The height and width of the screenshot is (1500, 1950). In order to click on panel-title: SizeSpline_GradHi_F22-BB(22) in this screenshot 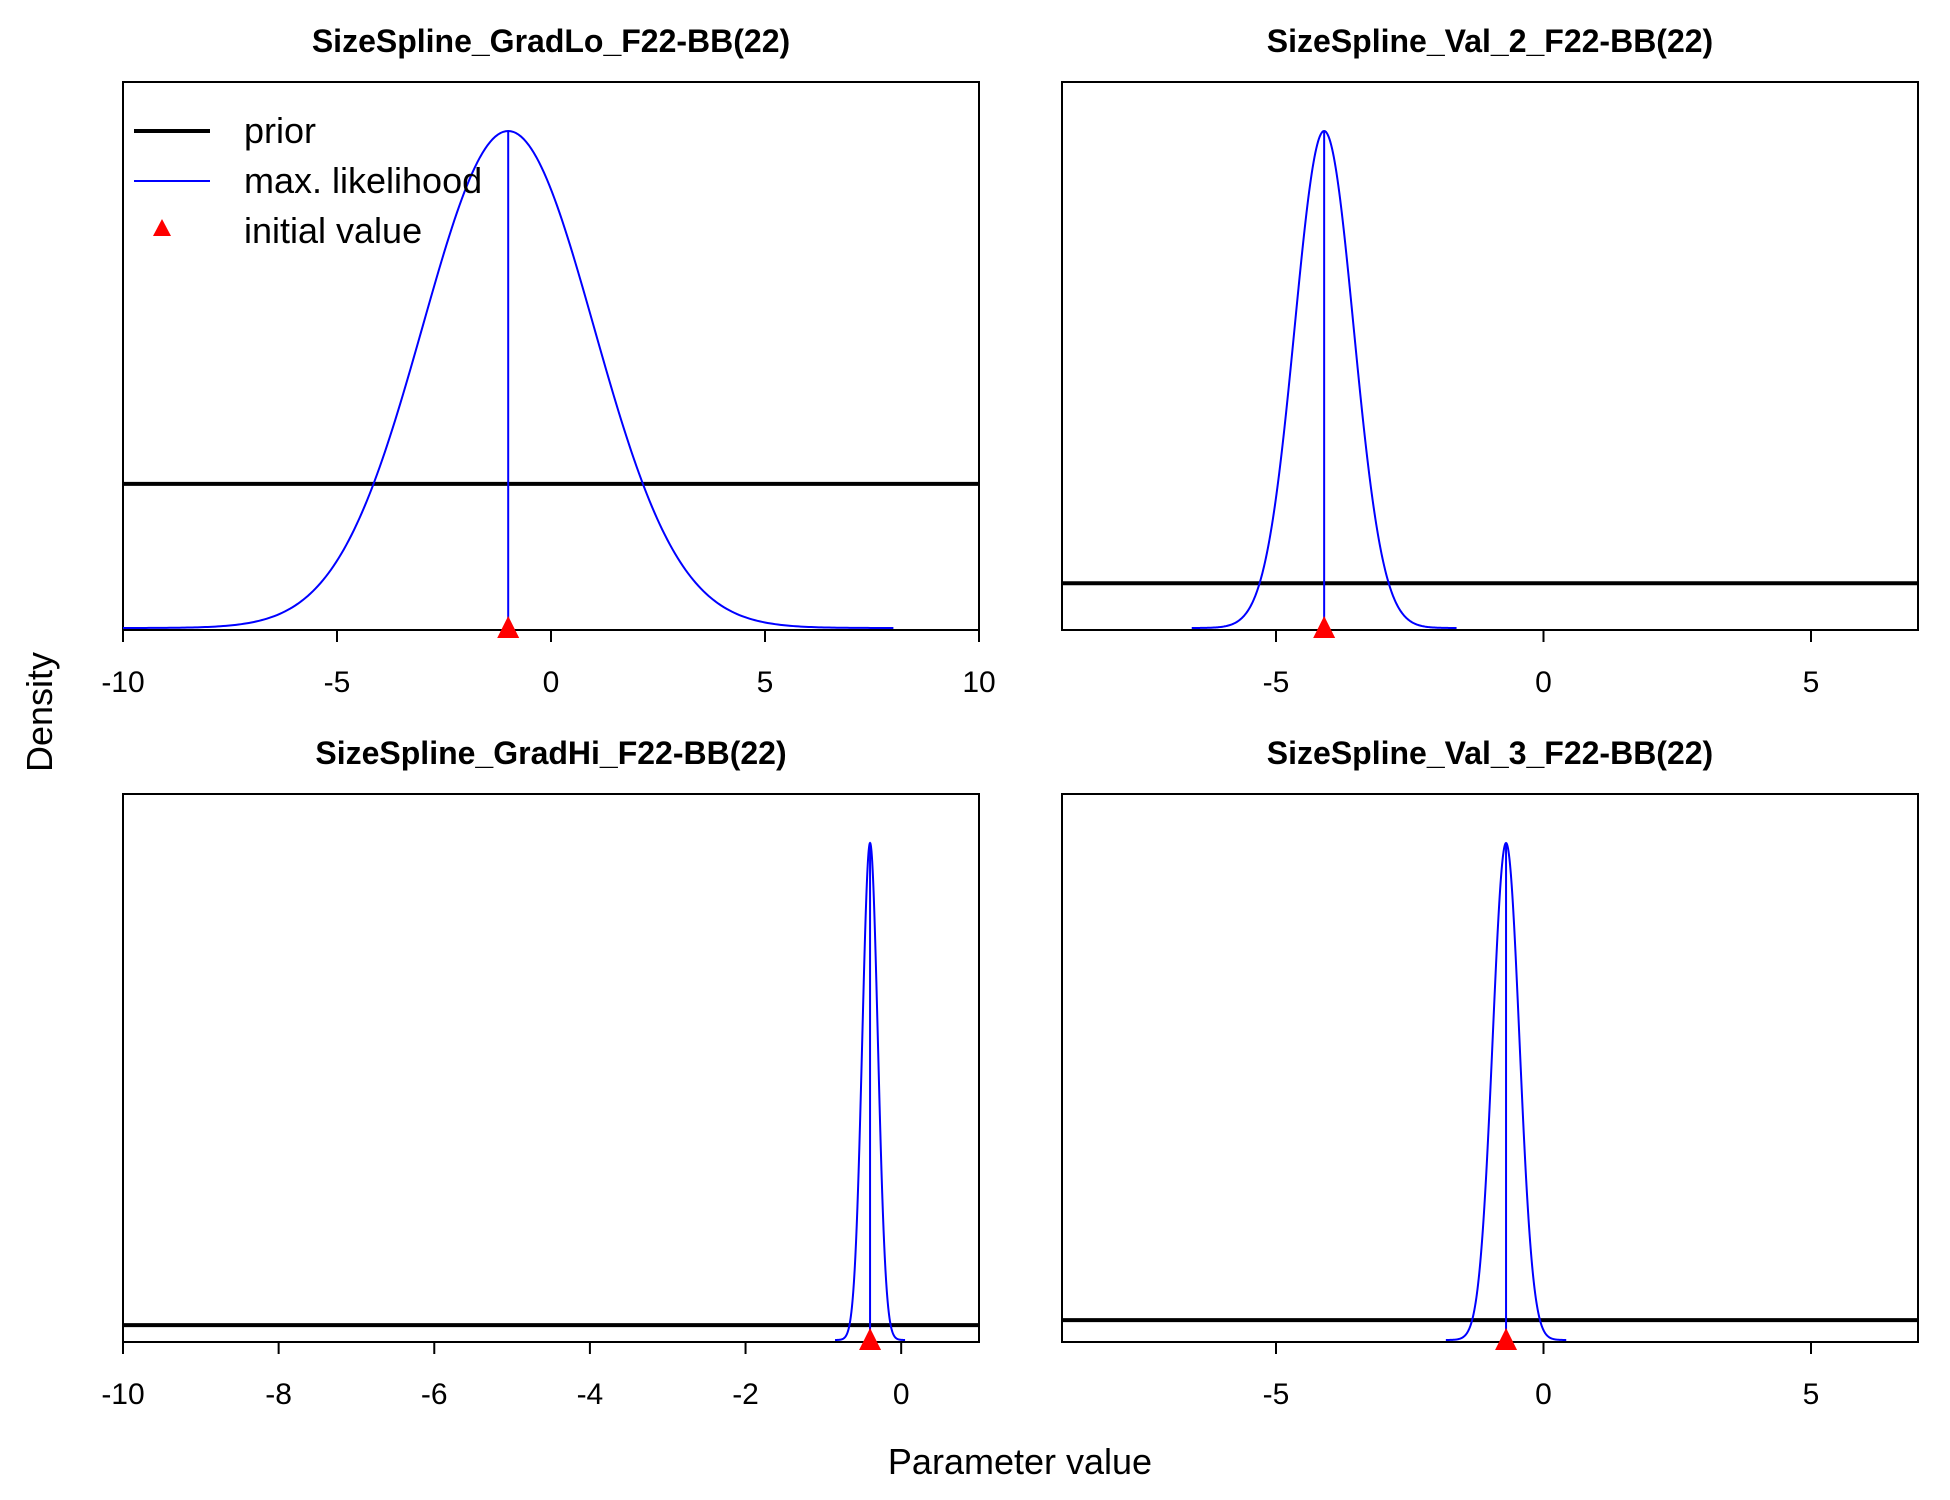, I will do `click(550, 753)`.